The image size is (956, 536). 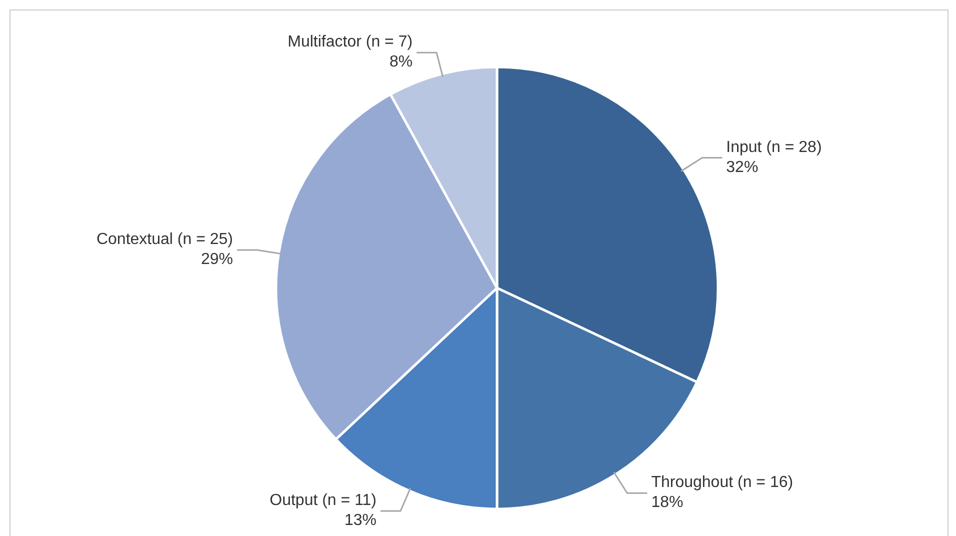 I want to click on slice-label: Input (n = 28), so click(x=774, y=147).